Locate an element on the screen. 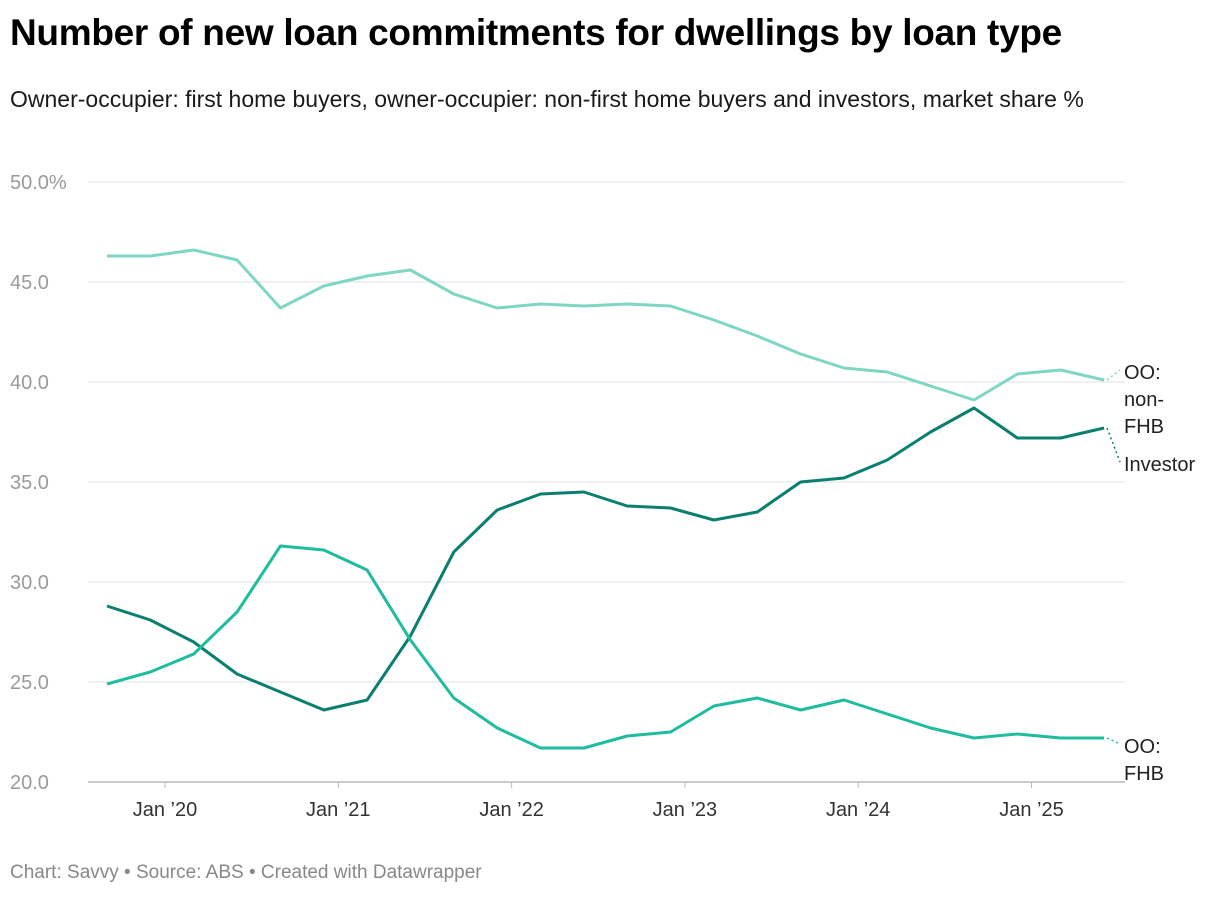  x-tick-label: Jan ’21 is located at coordinates (338, 810).